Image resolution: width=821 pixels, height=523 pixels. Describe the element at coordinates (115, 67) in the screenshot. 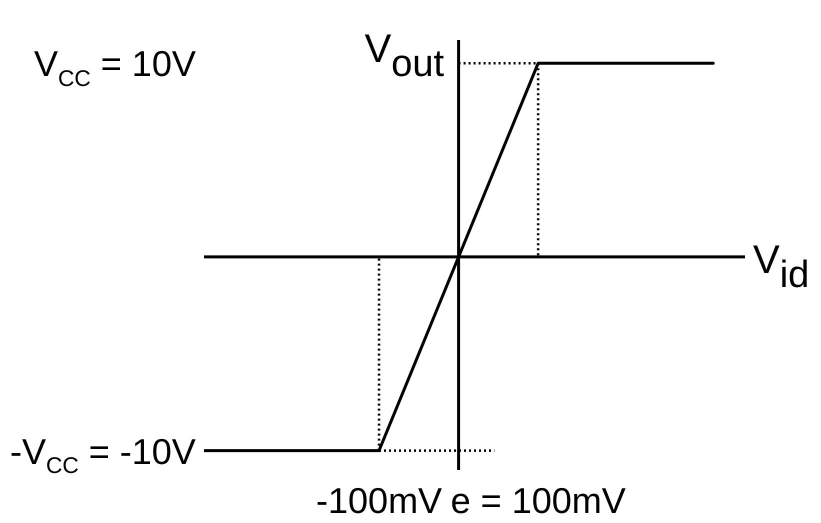

I see `y-tick-label: V$_{CC}$ = 10V` at that location.